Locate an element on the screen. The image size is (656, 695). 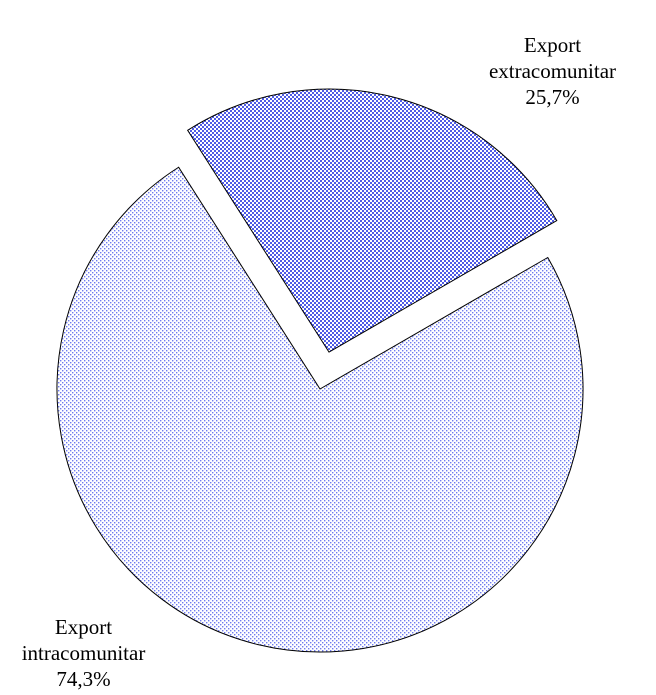
slice-label-extracomunitar-line1: Export is located at coordinates (552, 45).